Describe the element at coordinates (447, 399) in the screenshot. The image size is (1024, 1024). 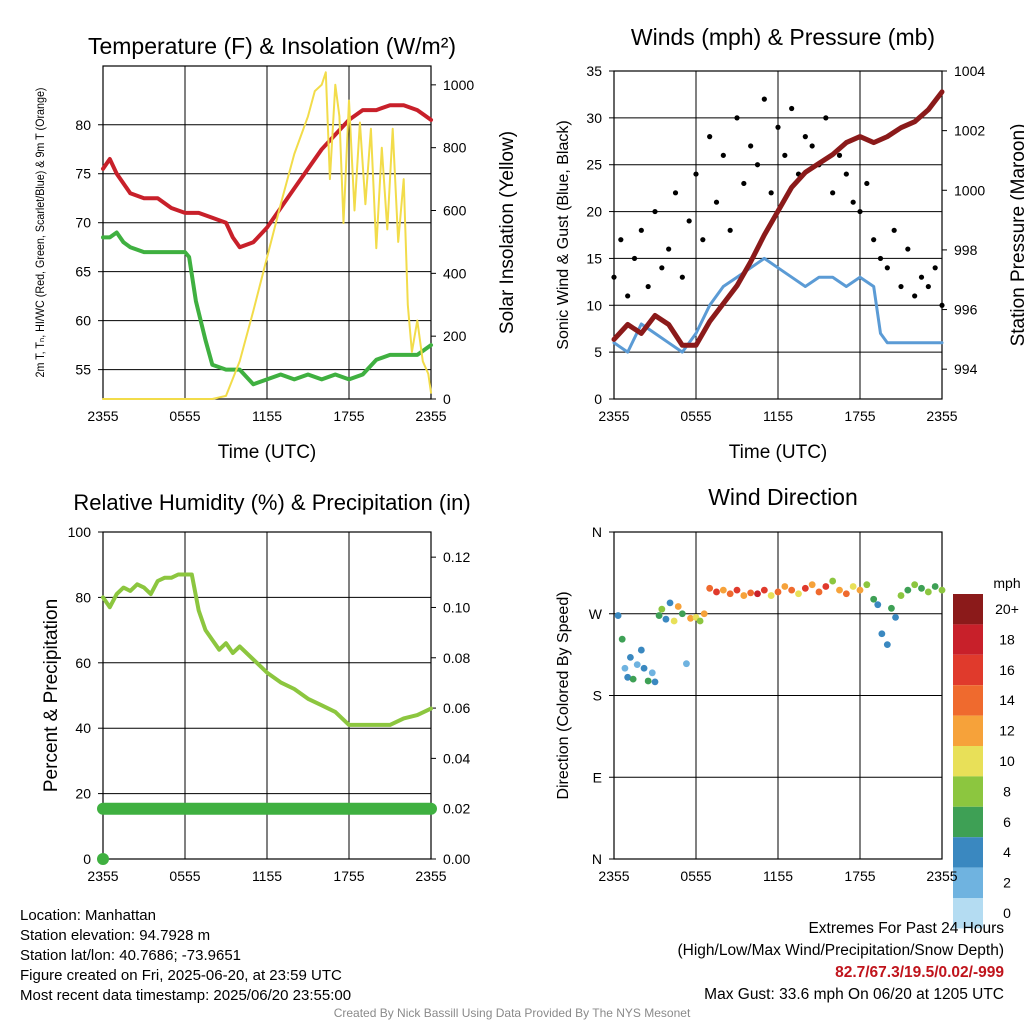
I see `y2-tick-label: 0` at that location.